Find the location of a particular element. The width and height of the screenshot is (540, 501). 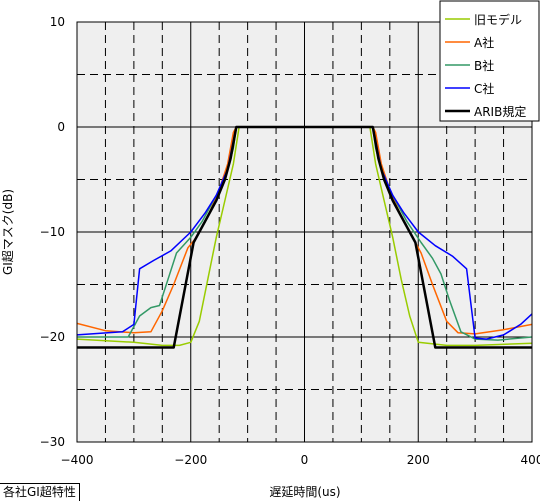

x-tick-label: 200 is located at coordinates (418, 460).